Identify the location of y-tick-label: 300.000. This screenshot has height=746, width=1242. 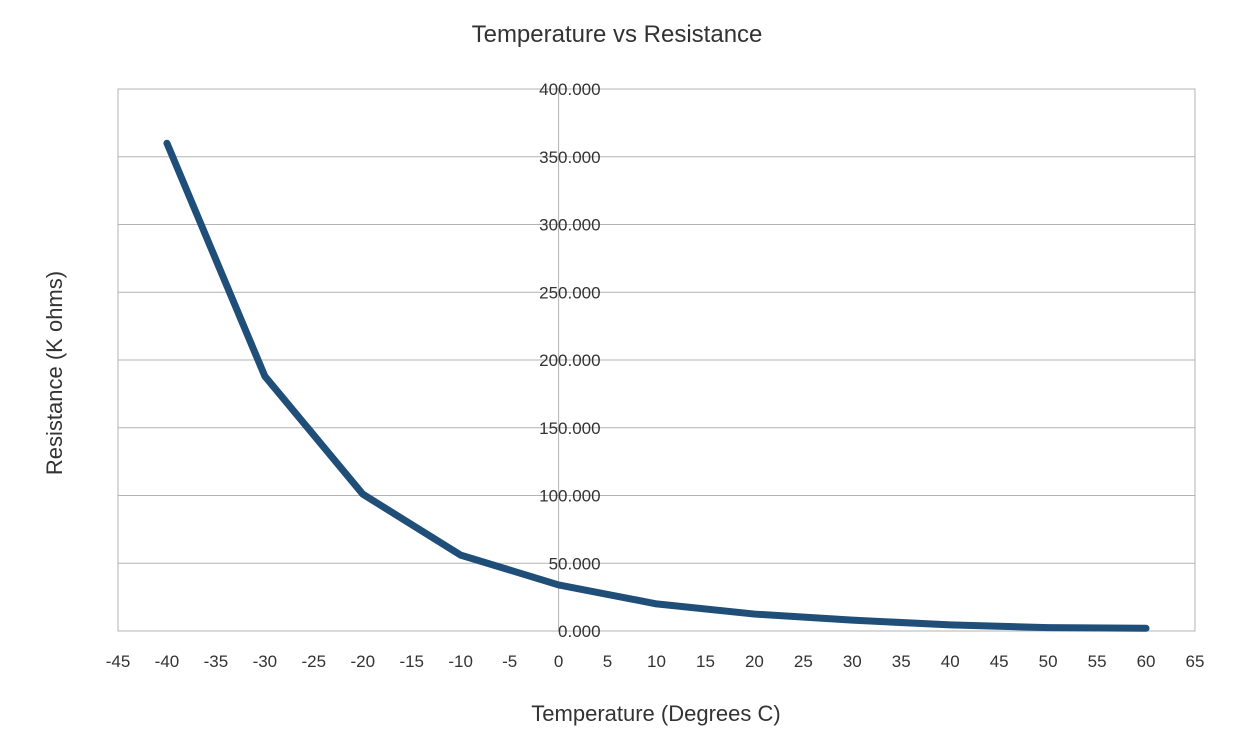
(569, 225).